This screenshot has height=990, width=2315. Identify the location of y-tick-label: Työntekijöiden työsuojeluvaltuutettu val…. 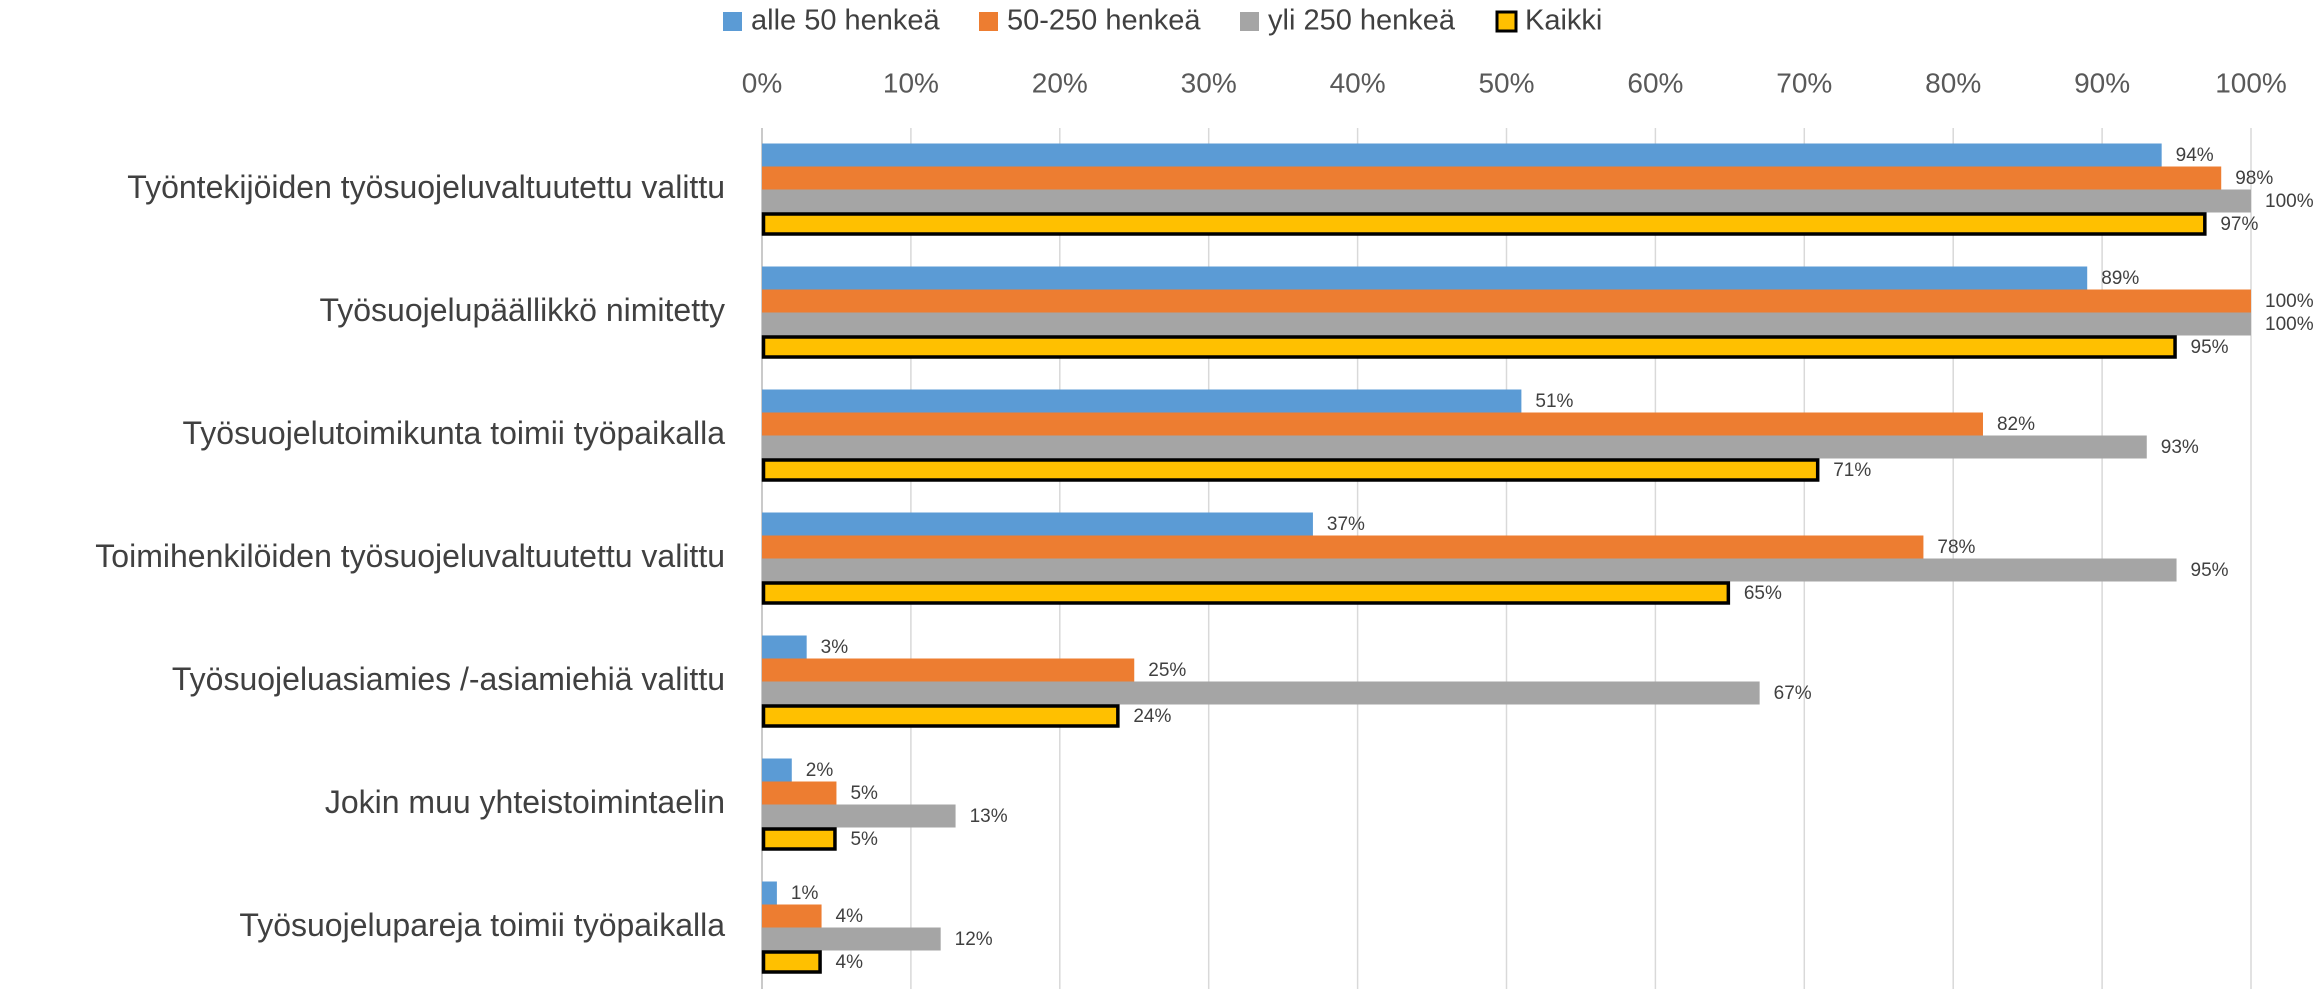
(426, 187).